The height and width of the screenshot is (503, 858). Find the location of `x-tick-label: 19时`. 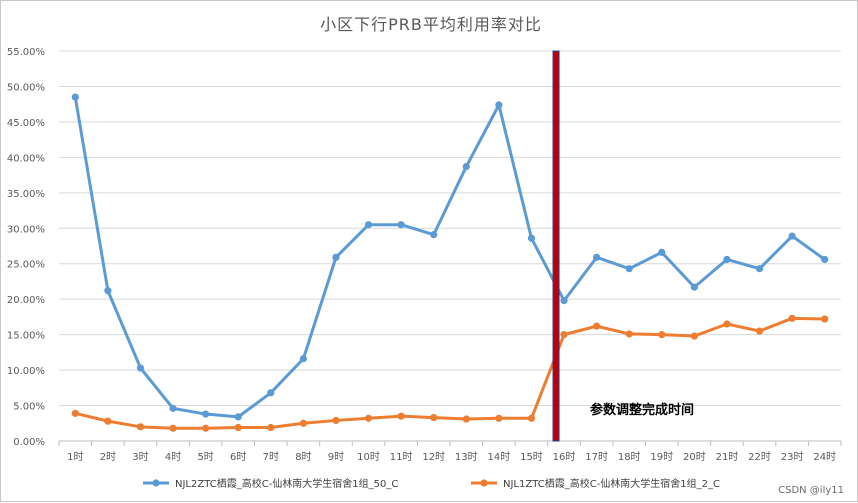

x-tick-label: 19时 is located at coordinates (661, 457).